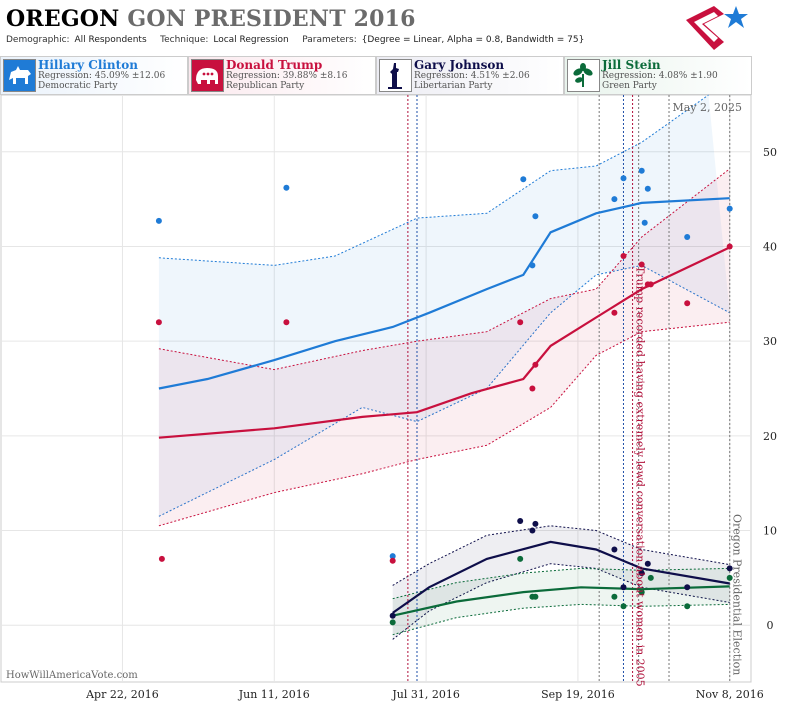  I want to click on y-tick-label: 10, so click(770, 531).